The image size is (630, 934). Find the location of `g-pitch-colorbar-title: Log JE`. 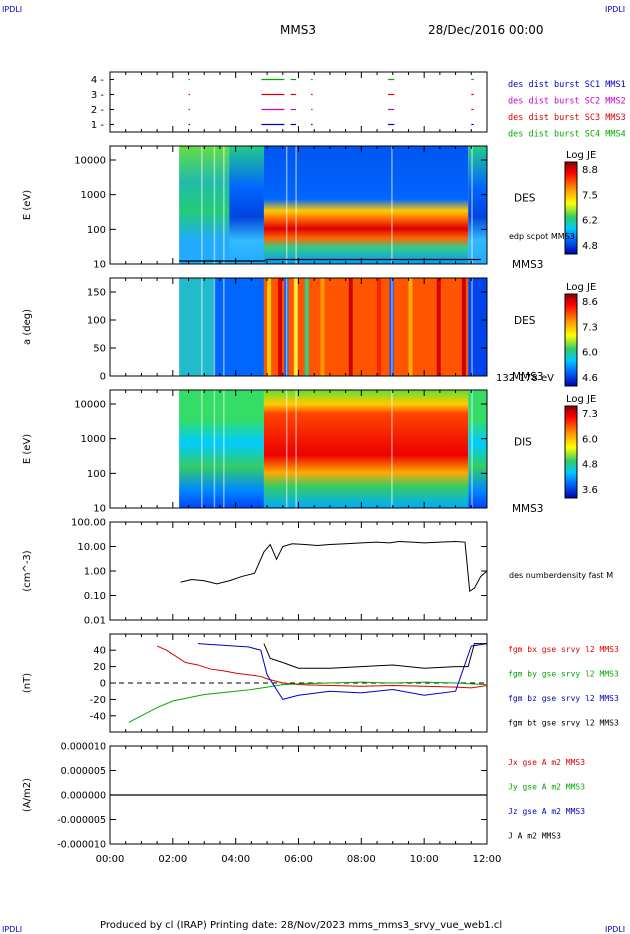

g-pitch-colorbar-title: Log JE is located at coordinates (581, 287).